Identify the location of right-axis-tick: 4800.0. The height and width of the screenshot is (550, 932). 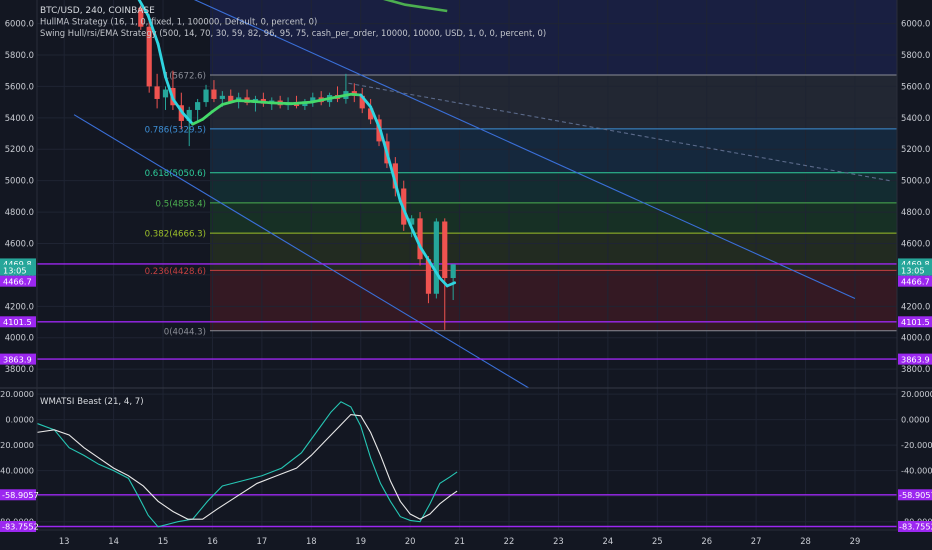
(915, 212).